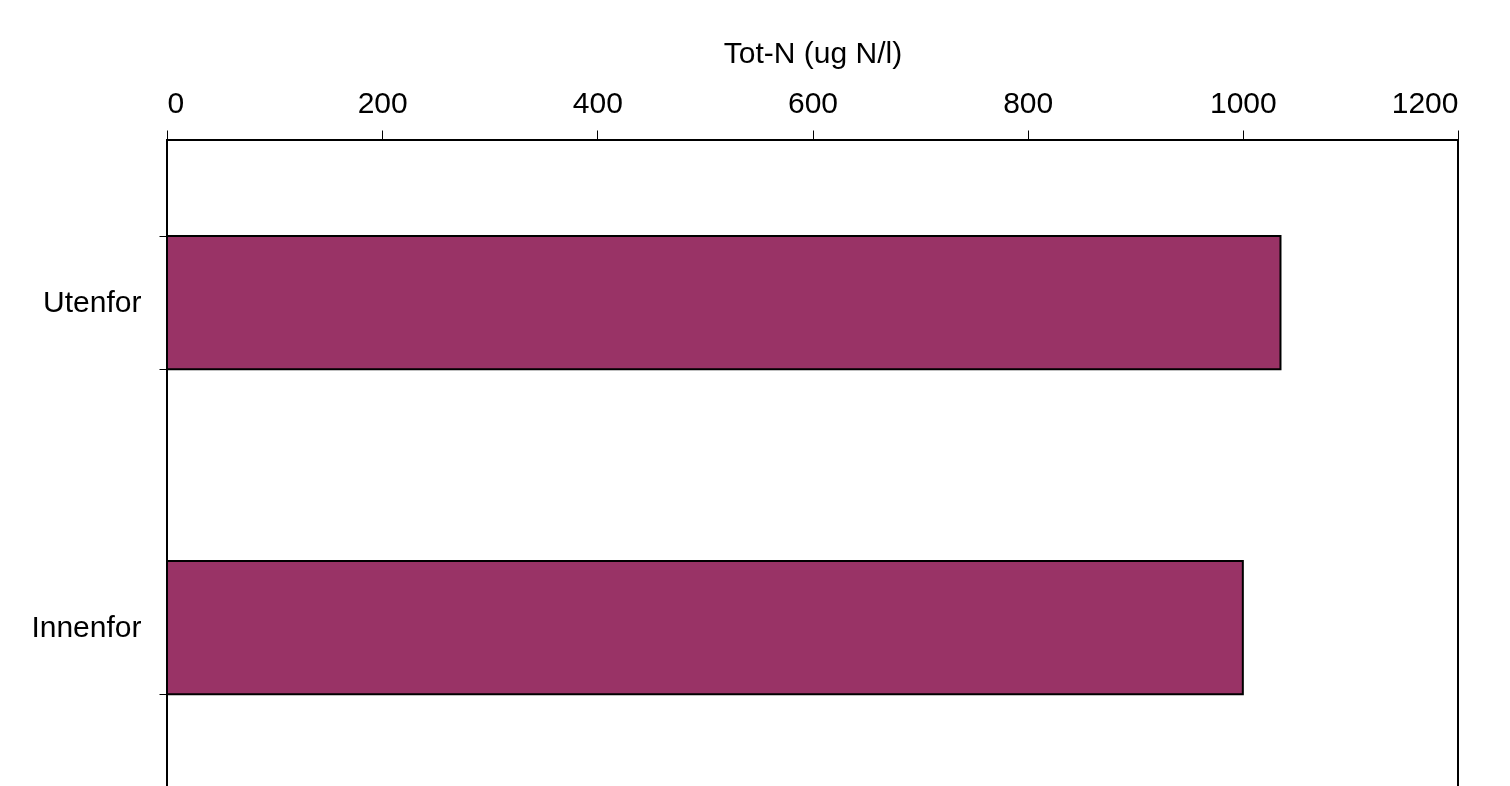 Image resolution: width=1510 pixels, height=786 pixels. I want to click on x-tick-label: 0, so click(176, 102).